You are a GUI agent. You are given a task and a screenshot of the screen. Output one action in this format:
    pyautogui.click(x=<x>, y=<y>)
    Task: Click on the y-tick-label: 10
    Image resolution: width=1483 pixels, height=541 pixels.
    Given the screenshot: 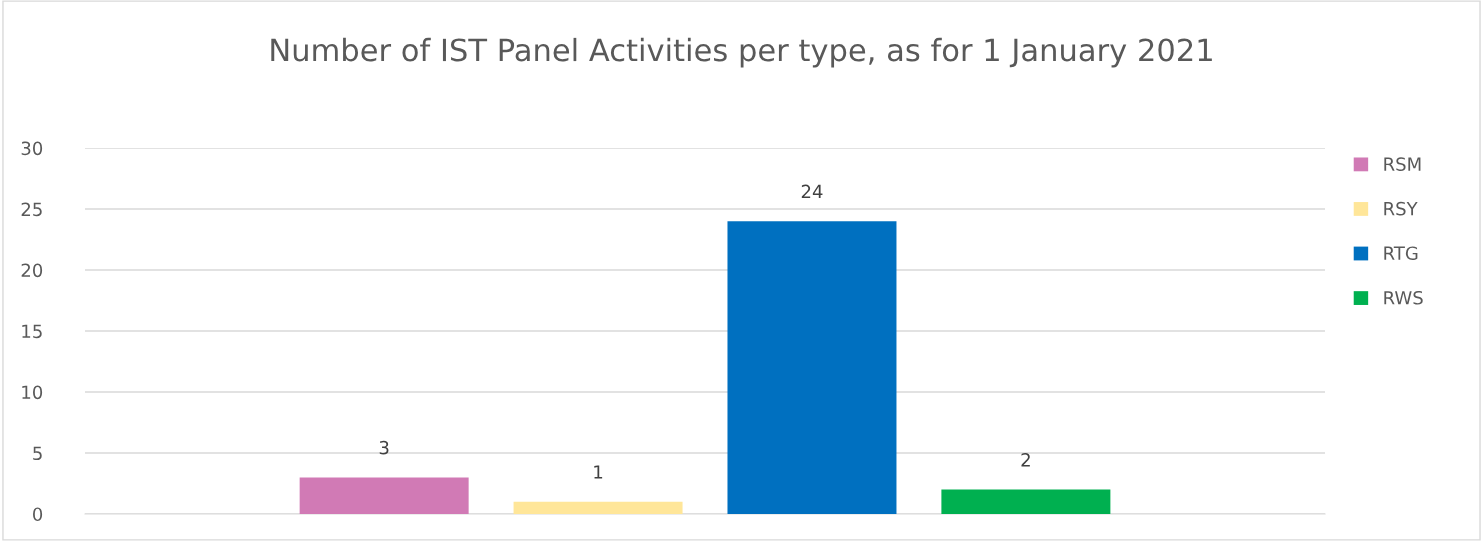 What is the action you would take?
    pyautogui.click(x=32, y=392)
    